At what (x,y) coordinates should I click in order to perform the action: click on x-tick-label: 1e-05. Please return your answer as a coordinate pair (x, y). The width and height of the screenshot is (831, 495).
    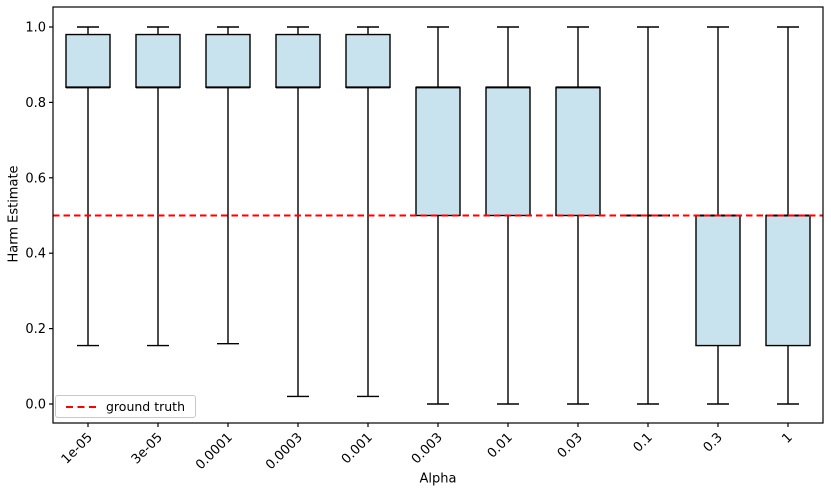
    Looking at the image, I should click on (77, 448).